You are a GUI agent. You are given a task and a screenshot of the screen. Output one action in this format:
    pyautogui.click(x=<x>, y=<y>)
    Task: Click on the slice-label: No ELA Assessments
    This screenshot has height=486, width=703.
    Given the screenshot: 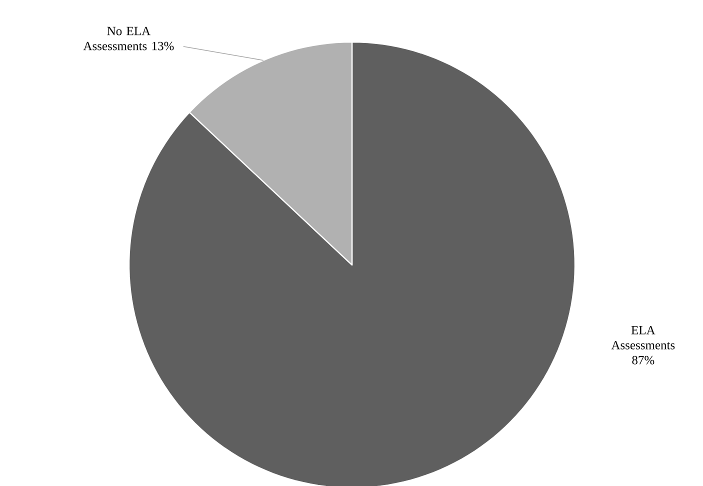 What is the action you would take?
    pyautogui.click(x=116, y=38)
    